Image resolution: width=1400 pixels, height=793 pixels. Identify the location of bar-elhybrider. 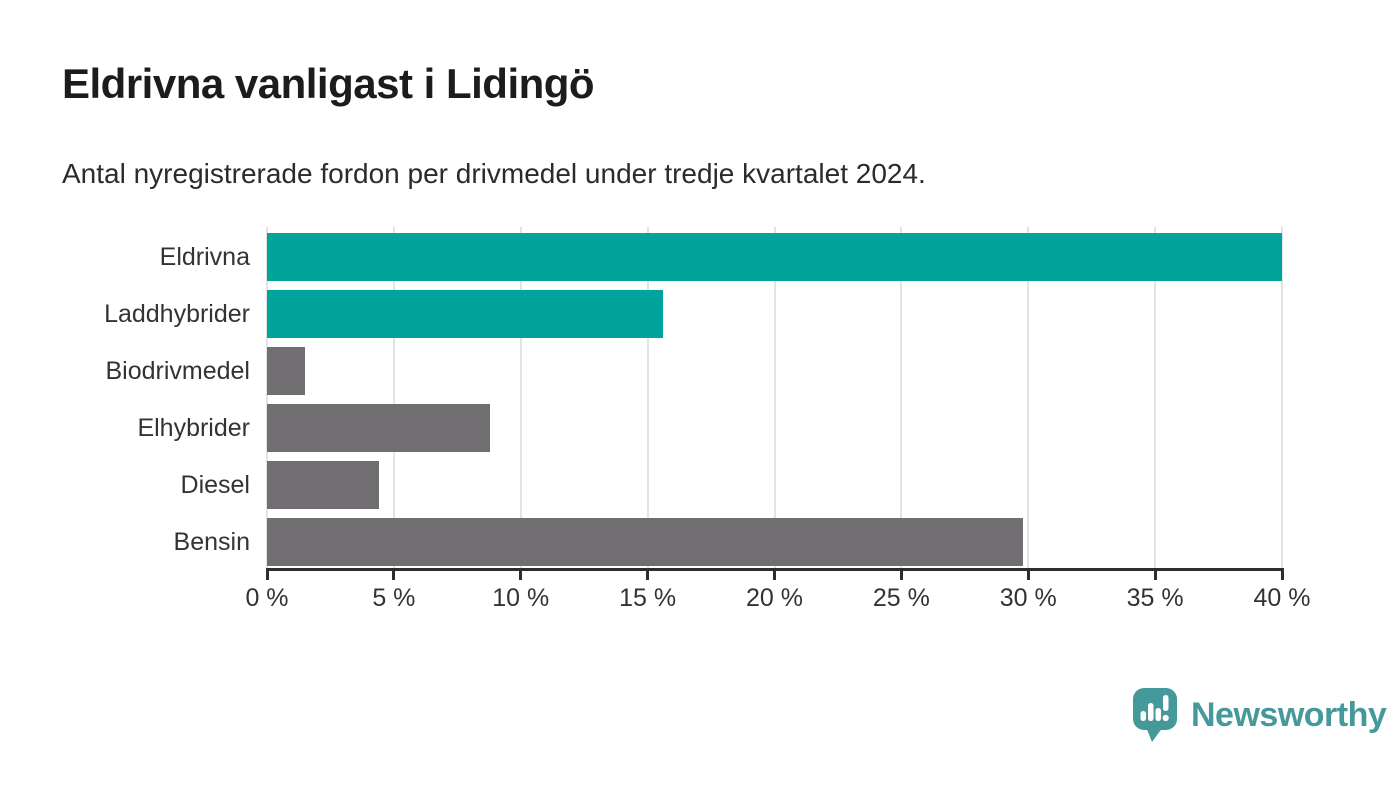
(379, 428).